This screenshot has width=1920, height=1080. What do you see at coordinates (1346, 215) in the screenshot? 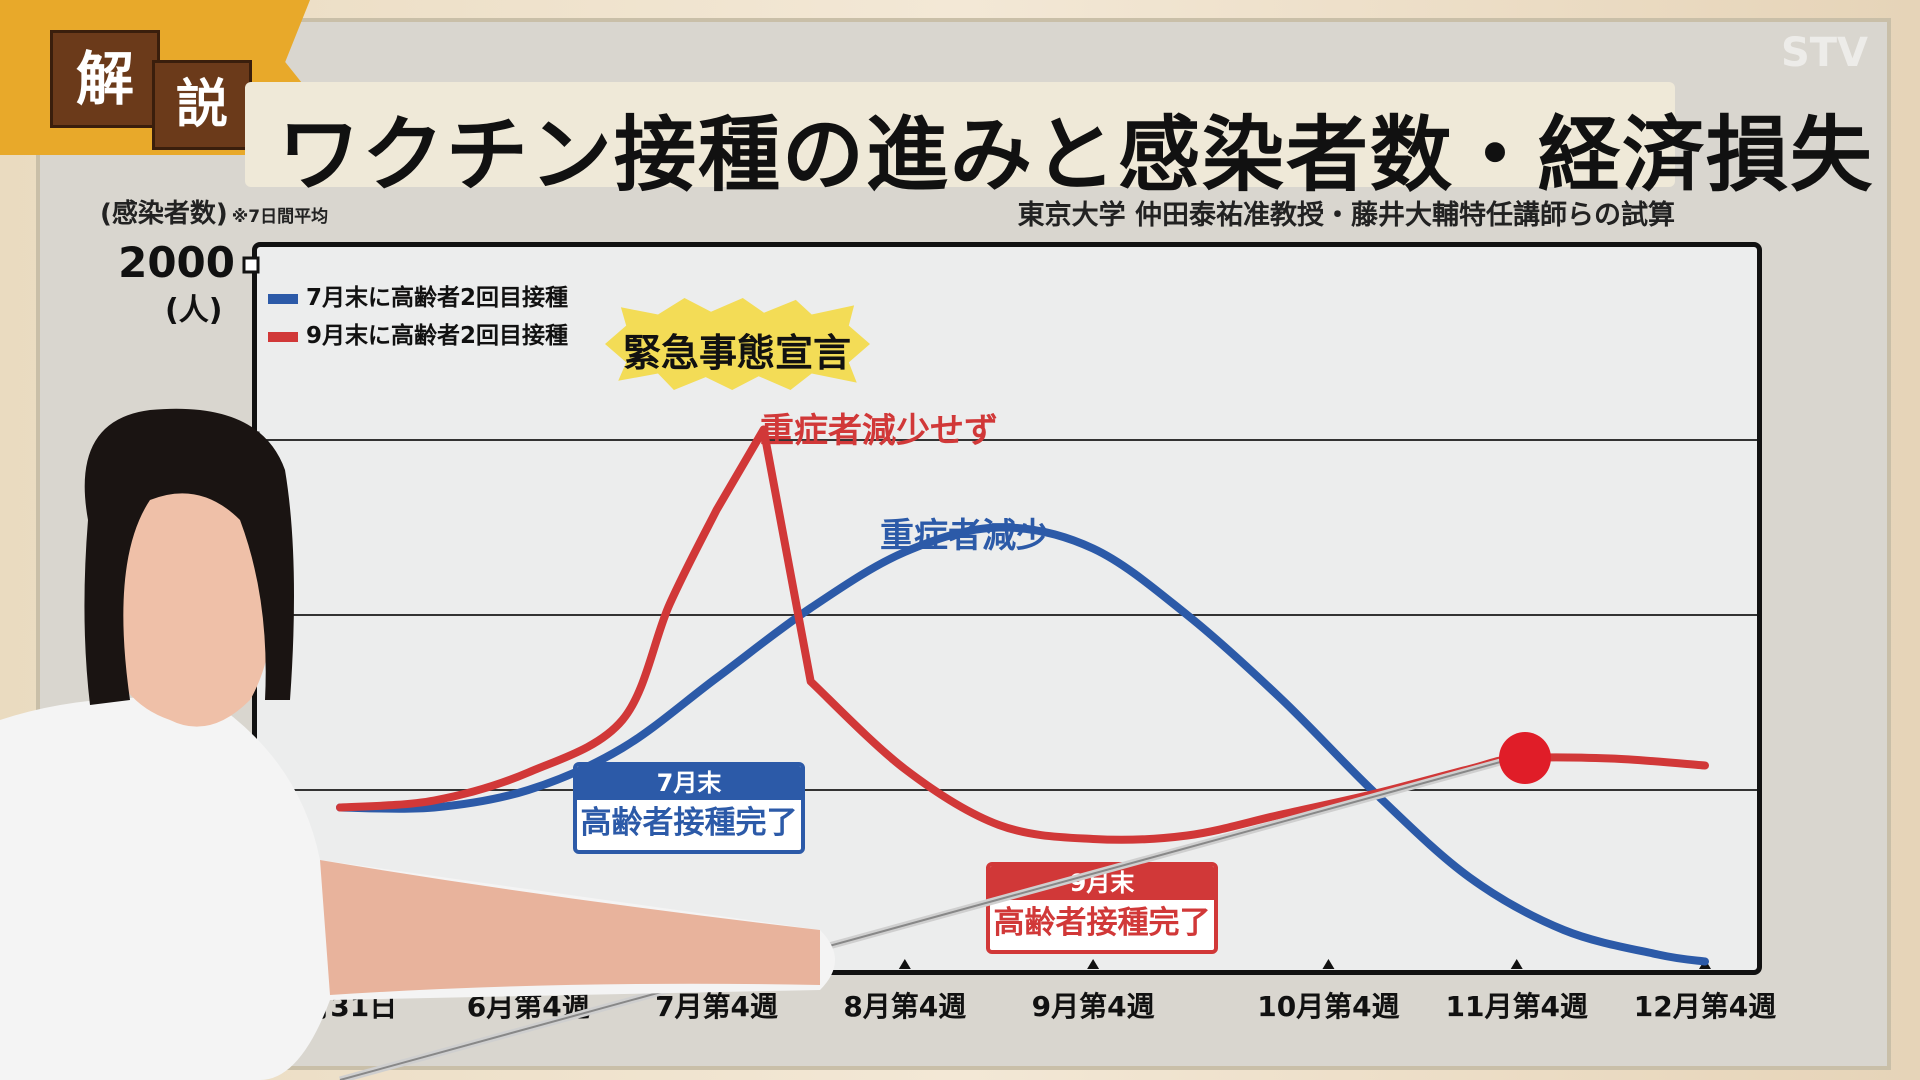
I see `source-note: 東京大学 仲田泰祐准教授・藤井大輔特任講師らの試算` at bounding box center [1346, 215].